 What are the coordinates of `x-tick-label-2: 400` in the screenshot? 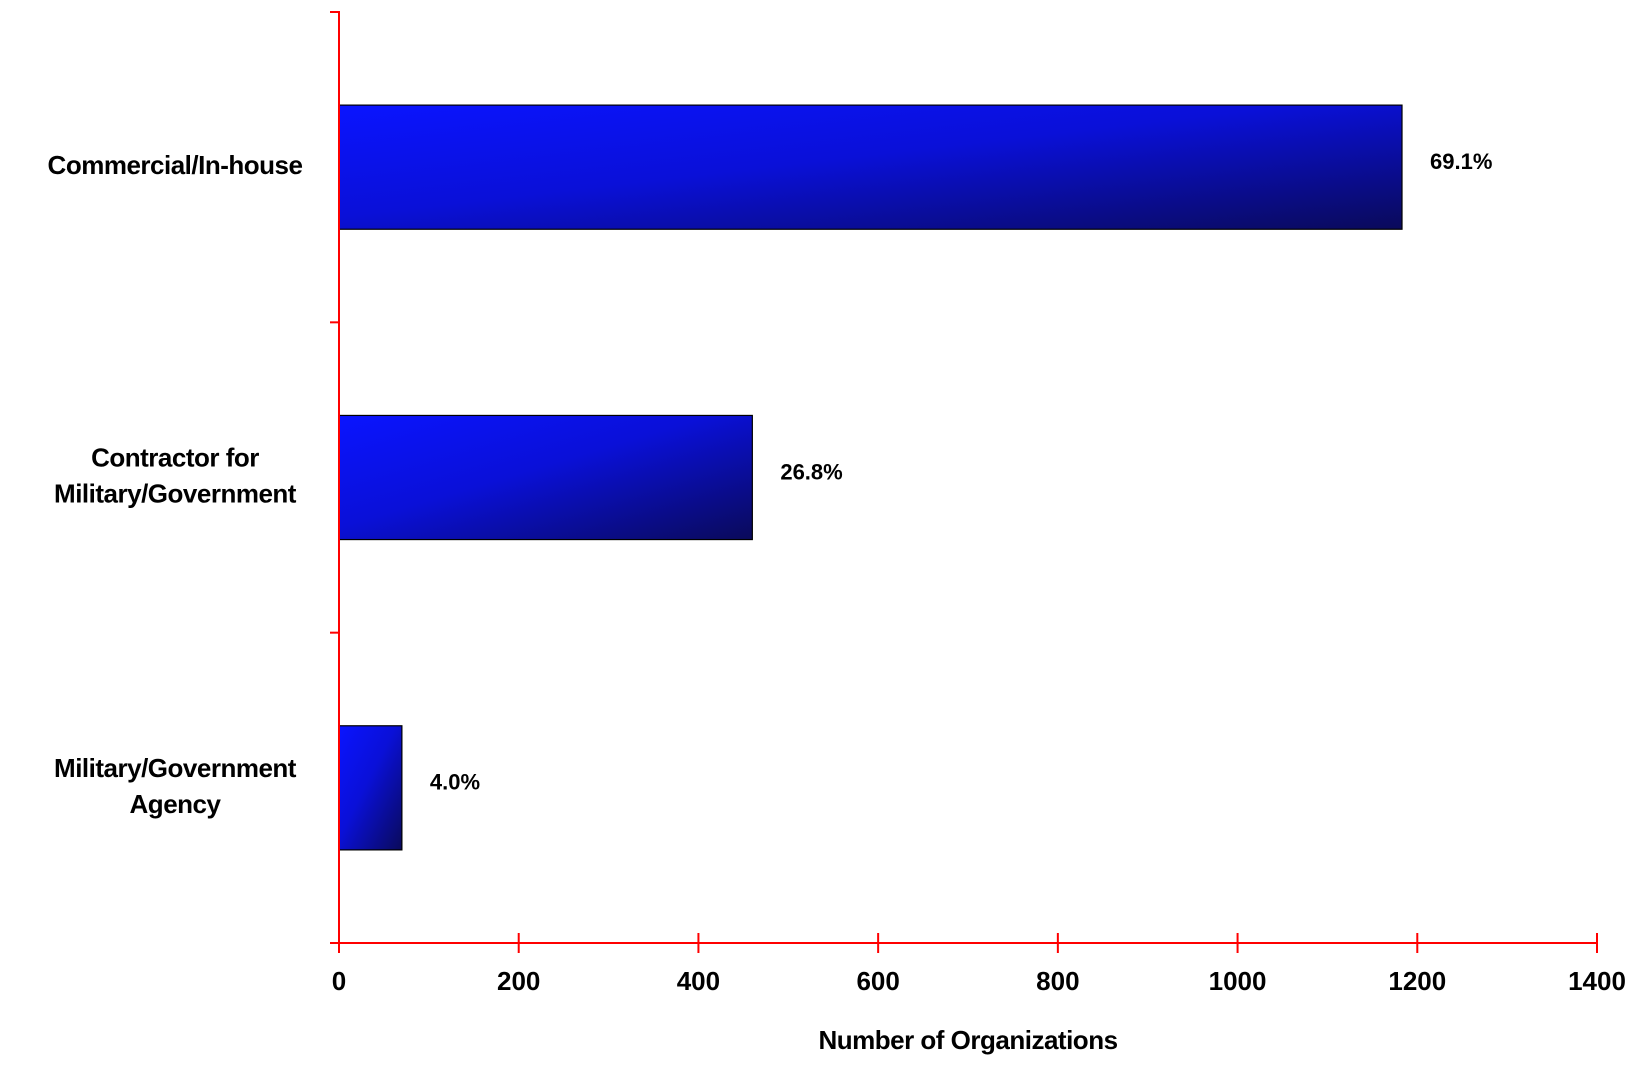 It's located at (698, 981).